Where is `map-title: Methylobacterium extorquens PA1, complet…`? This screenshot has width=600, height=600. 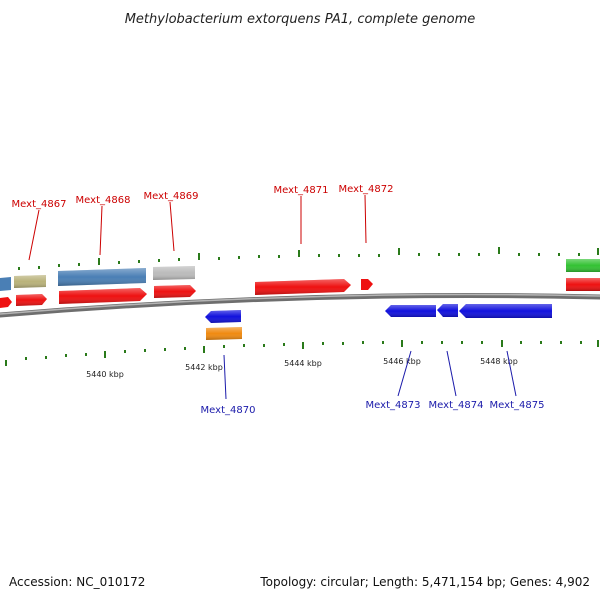
map-title: Methylobacterium extorquens PA1, complet… is located at coordinates (300, 19).